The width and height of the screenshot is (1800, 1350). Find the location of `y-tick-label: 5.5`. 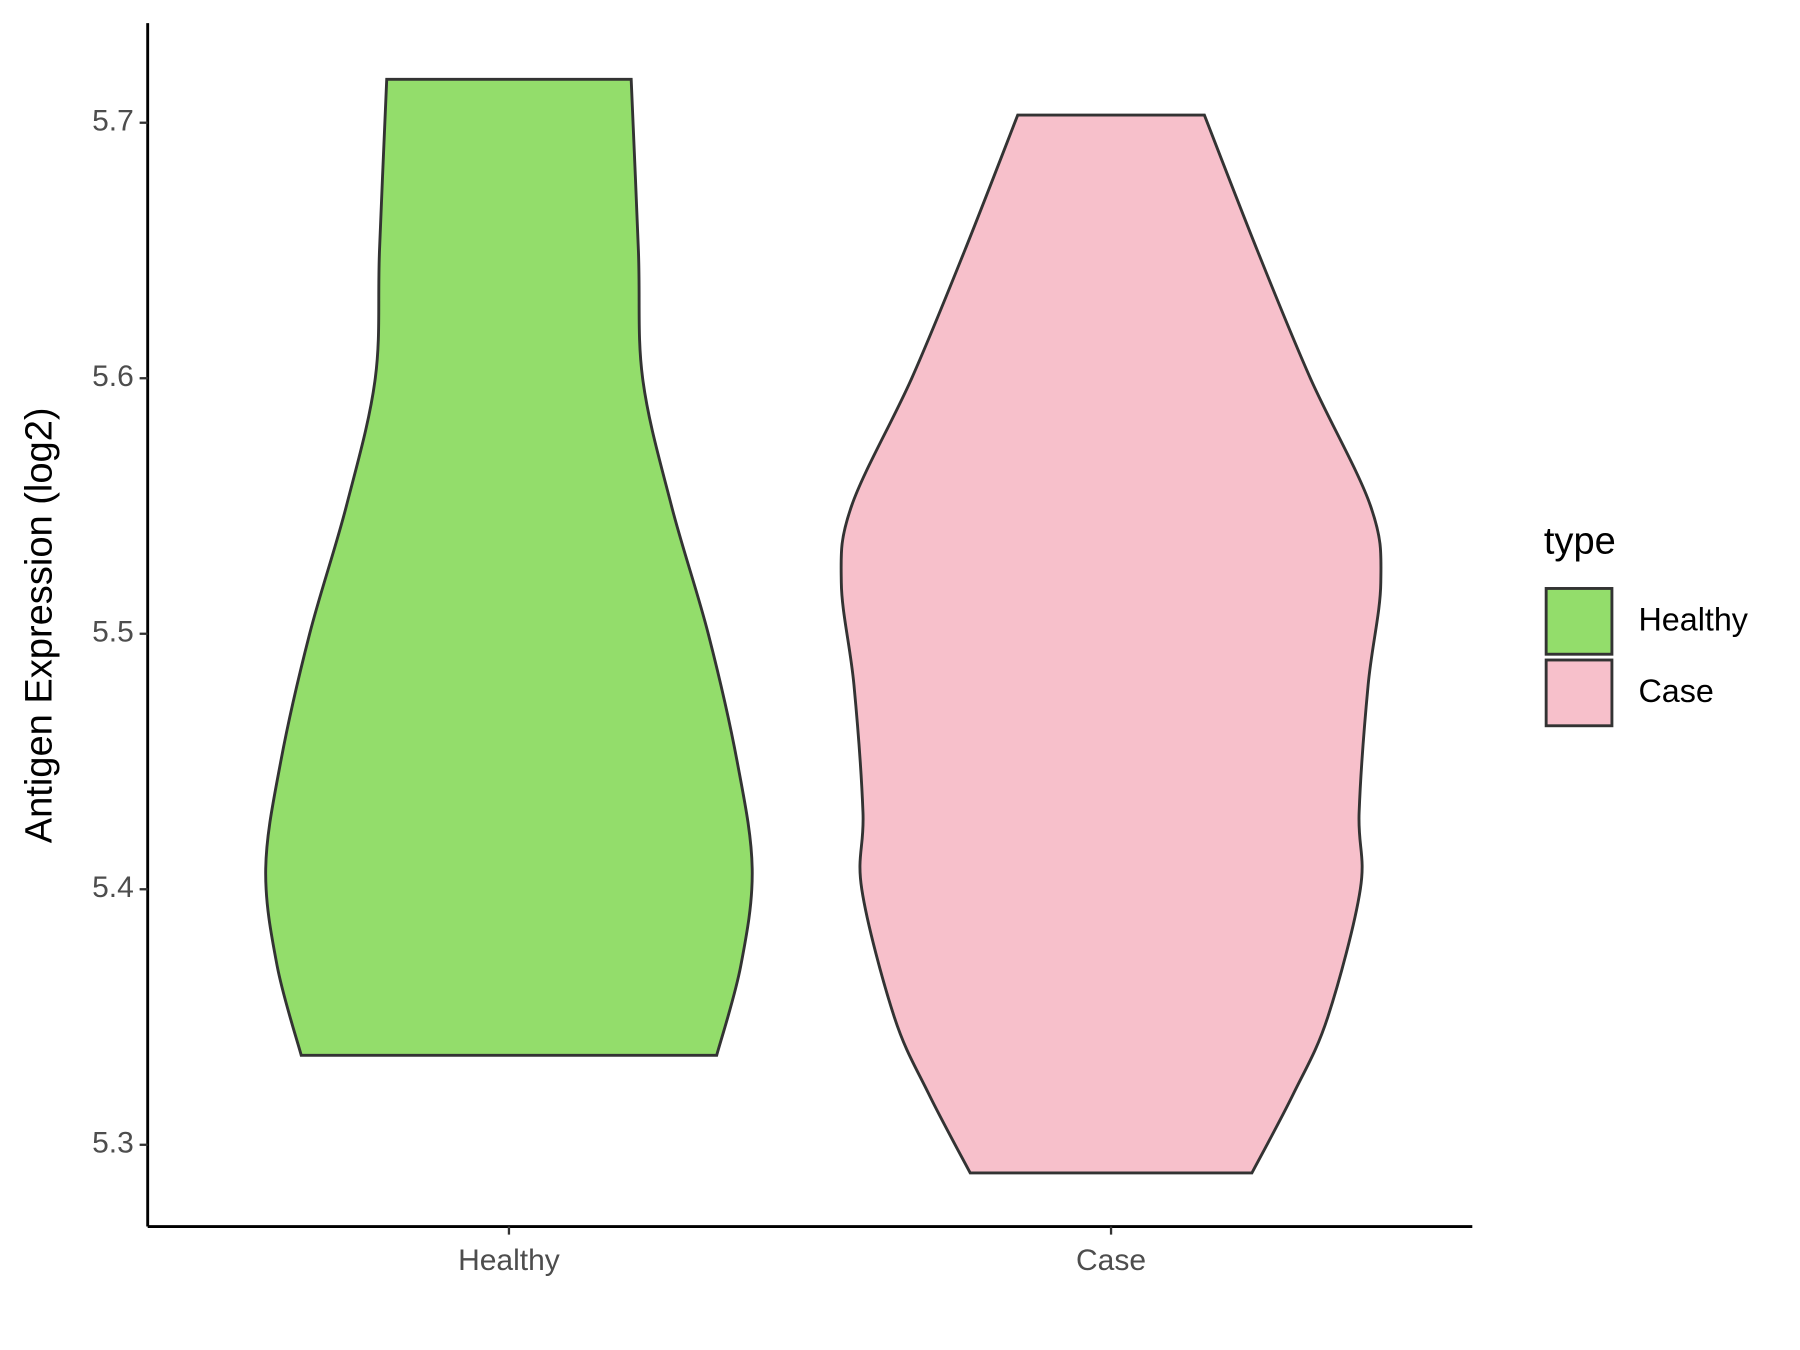

y-tick-label: 5.5 is located at coordinates (113, 632).